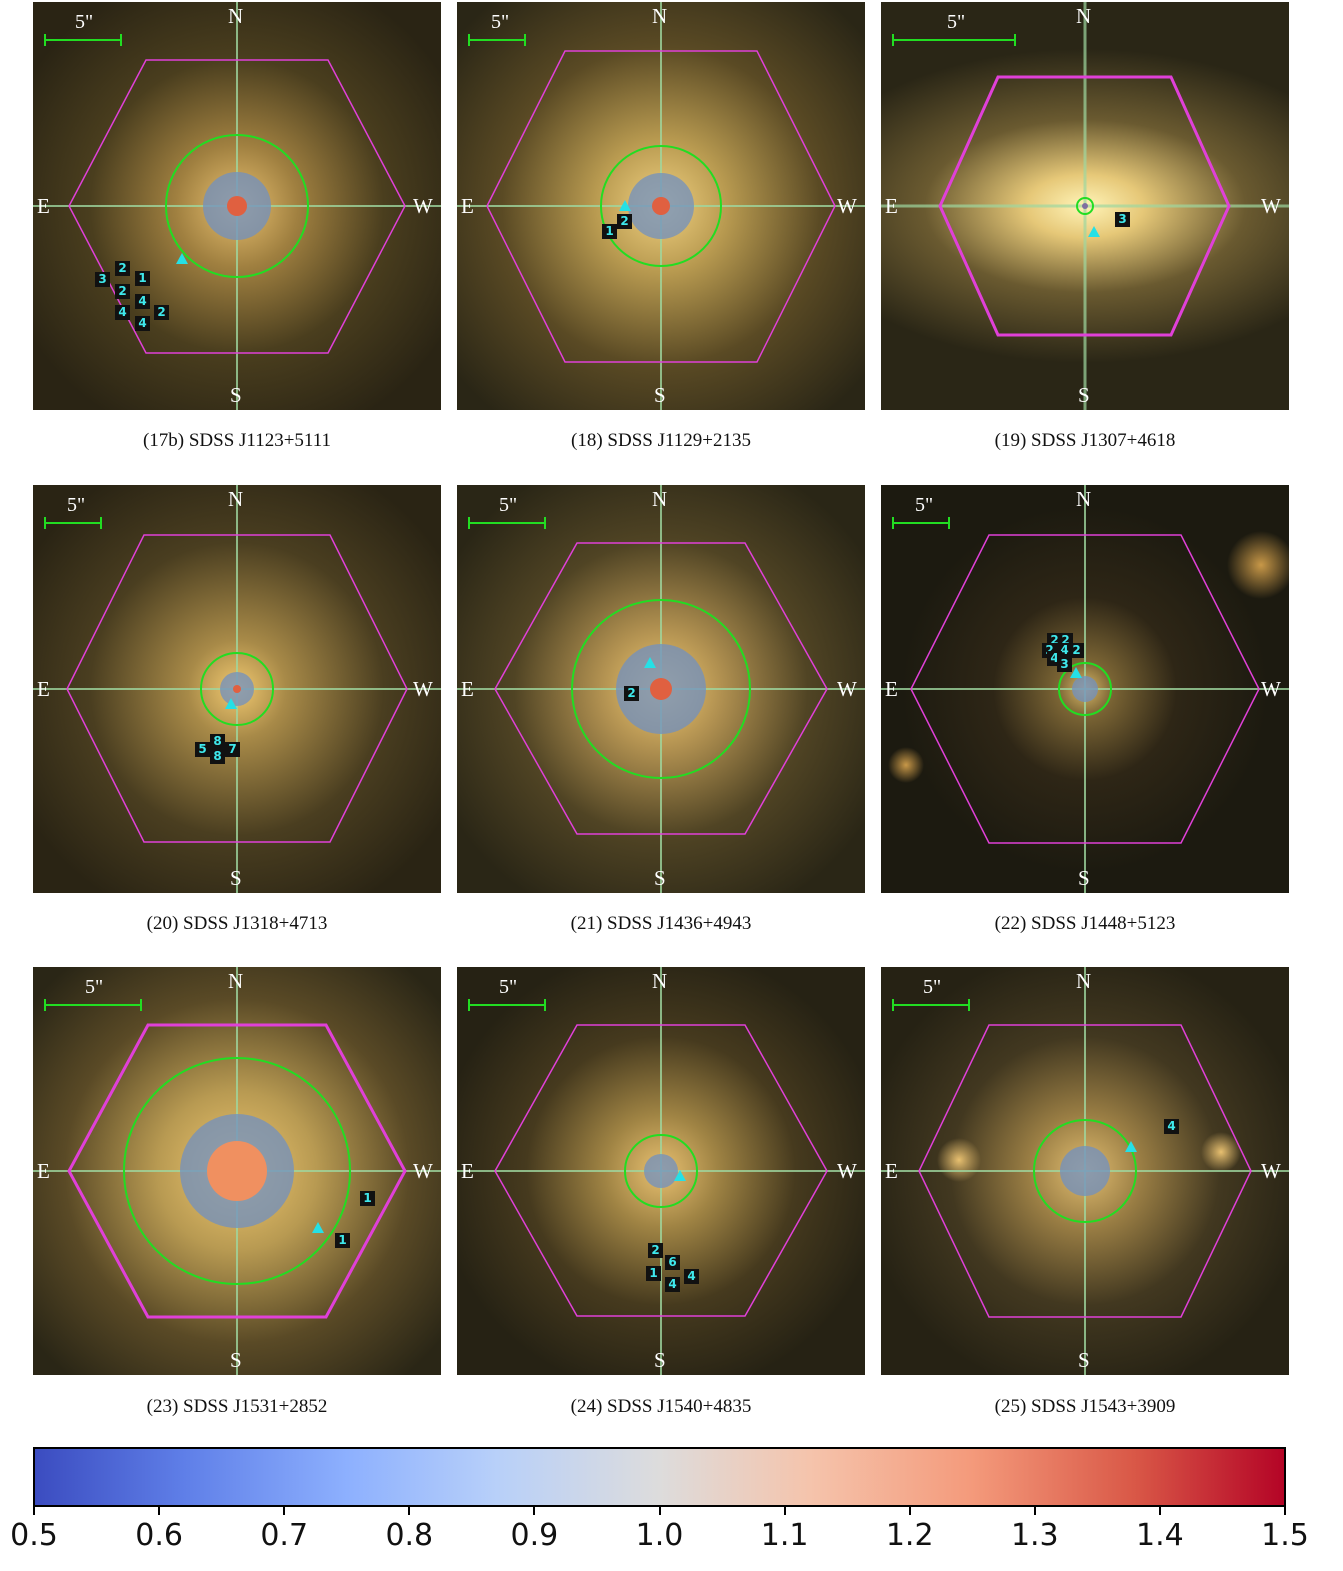  I want to click on panel-22: 5" N S E W 2 2 2 4 2 4 3, so click(1085, 689).